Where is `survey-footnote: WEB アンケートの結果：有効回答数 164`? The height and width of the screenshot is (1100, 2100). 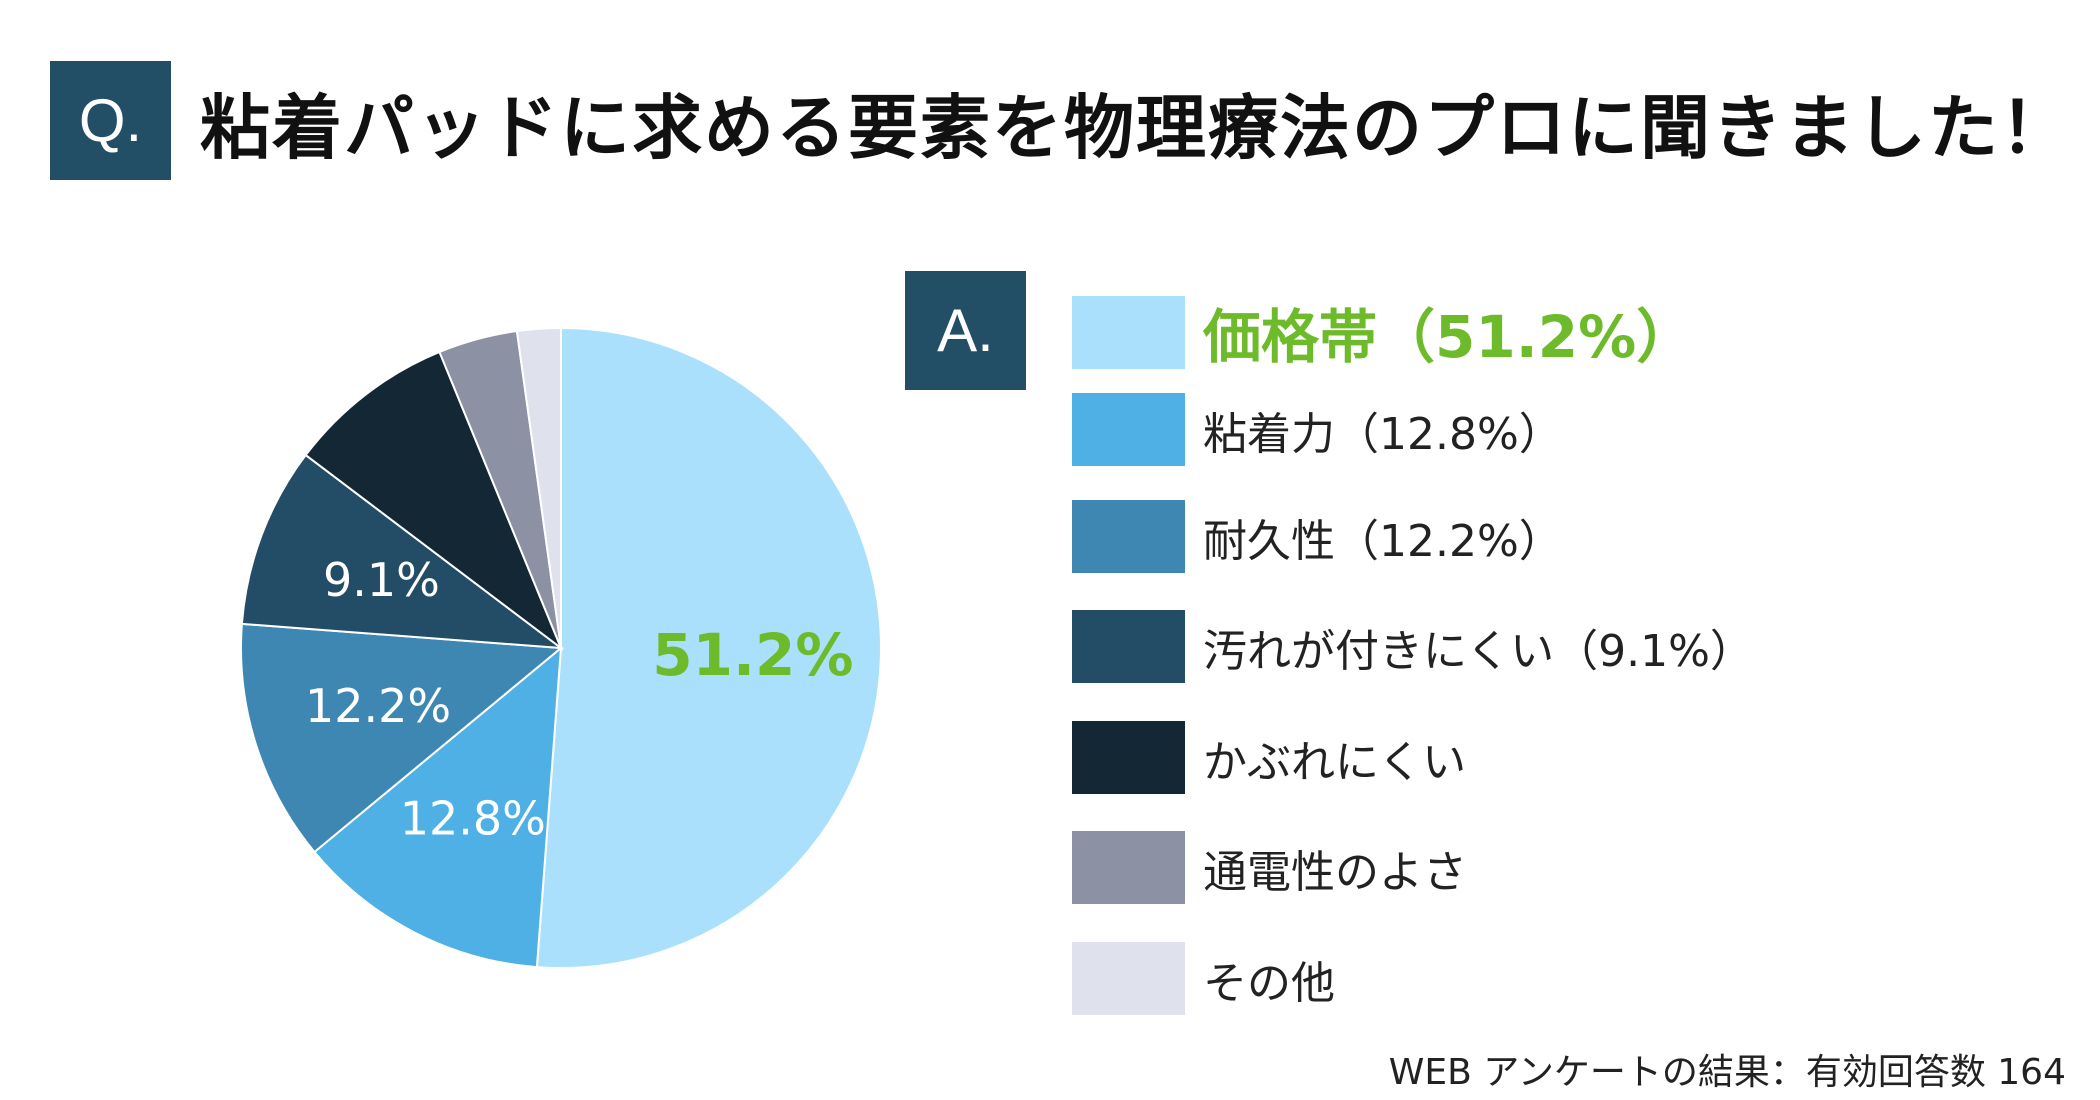
survey-footnote: WEB アンケートの結果：有効回答数 164 is located at coordinates (1727, 1072).